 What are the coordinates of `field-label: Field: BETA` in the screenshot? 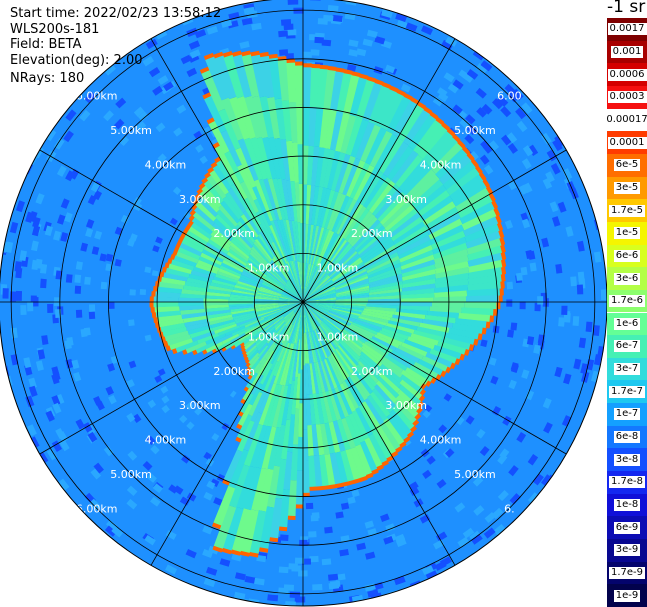 It's located at (46, 44).